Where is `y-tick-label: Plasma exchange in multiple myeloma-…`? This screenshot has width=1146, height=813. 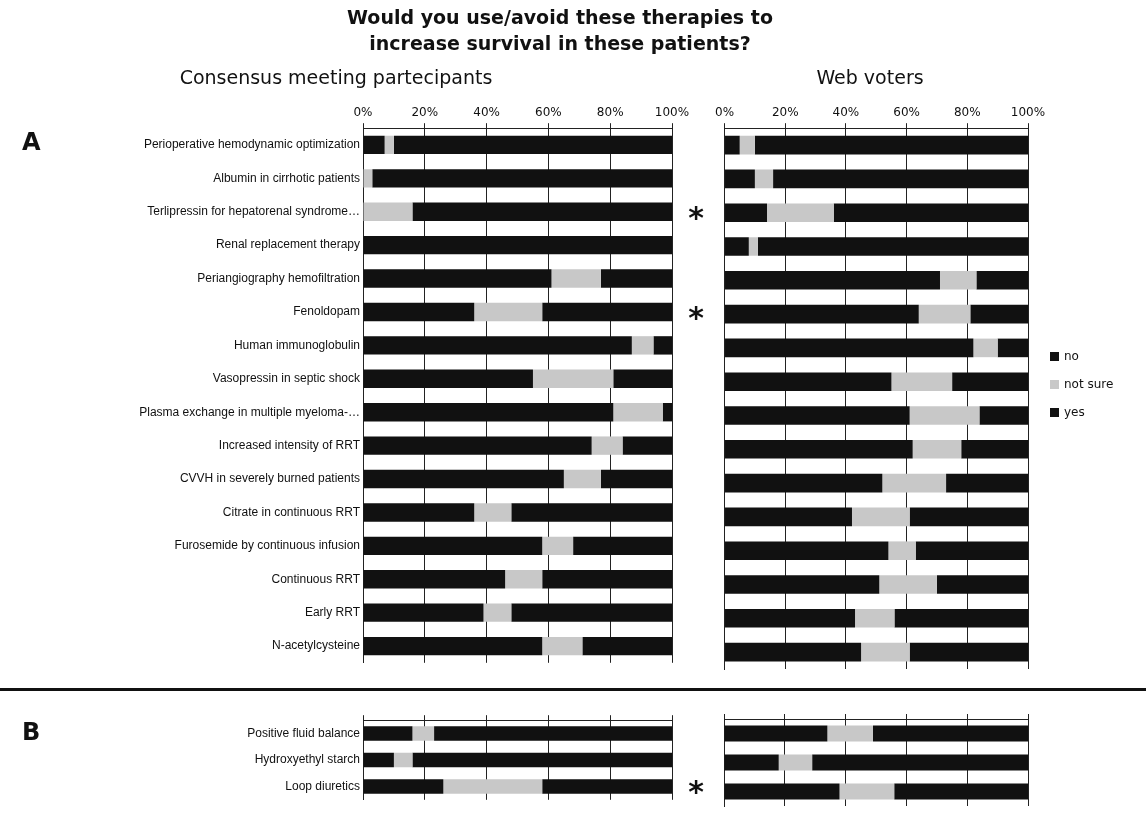 y-tick-label: Plasma exchange in multiple myeloma-… is located at coordinates (249, 411).